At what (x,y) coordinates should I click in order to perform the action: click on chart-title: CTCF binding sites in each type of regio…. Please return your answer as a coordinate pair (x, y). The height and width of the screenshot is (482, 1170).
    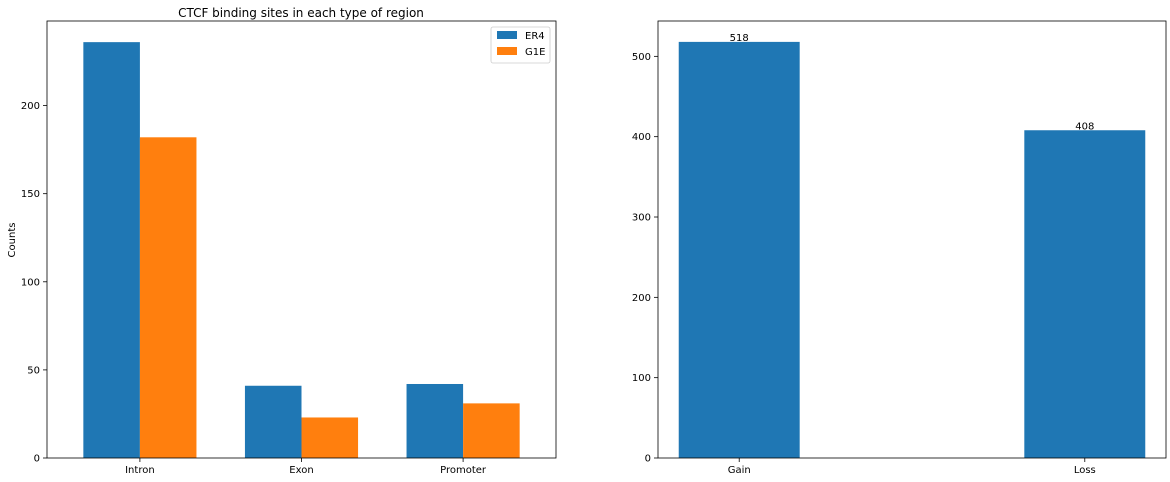
    Looking at the image, I should click on (301, 13).